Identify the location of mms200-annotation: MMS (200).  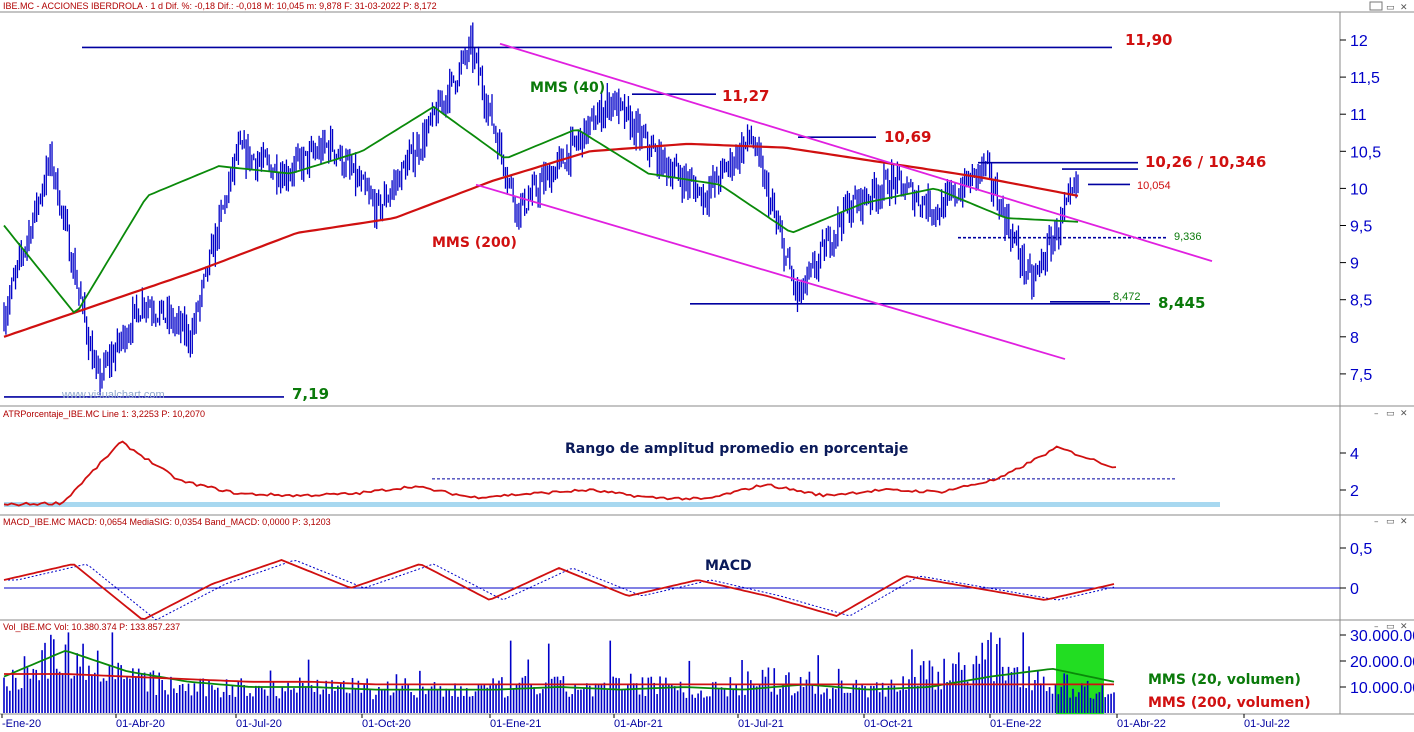
(474, 243).